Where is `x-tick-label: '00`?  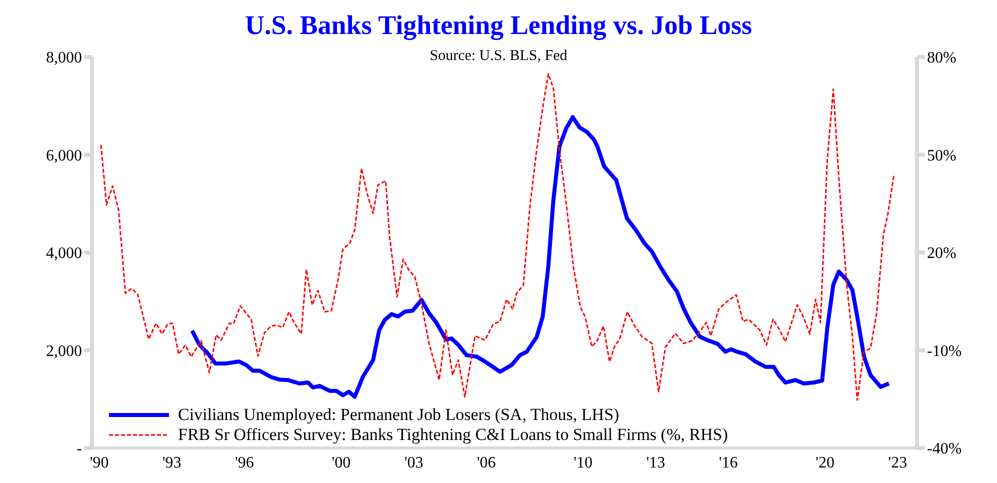 x-tick-label: '00 is located at coordinates (341, 463).